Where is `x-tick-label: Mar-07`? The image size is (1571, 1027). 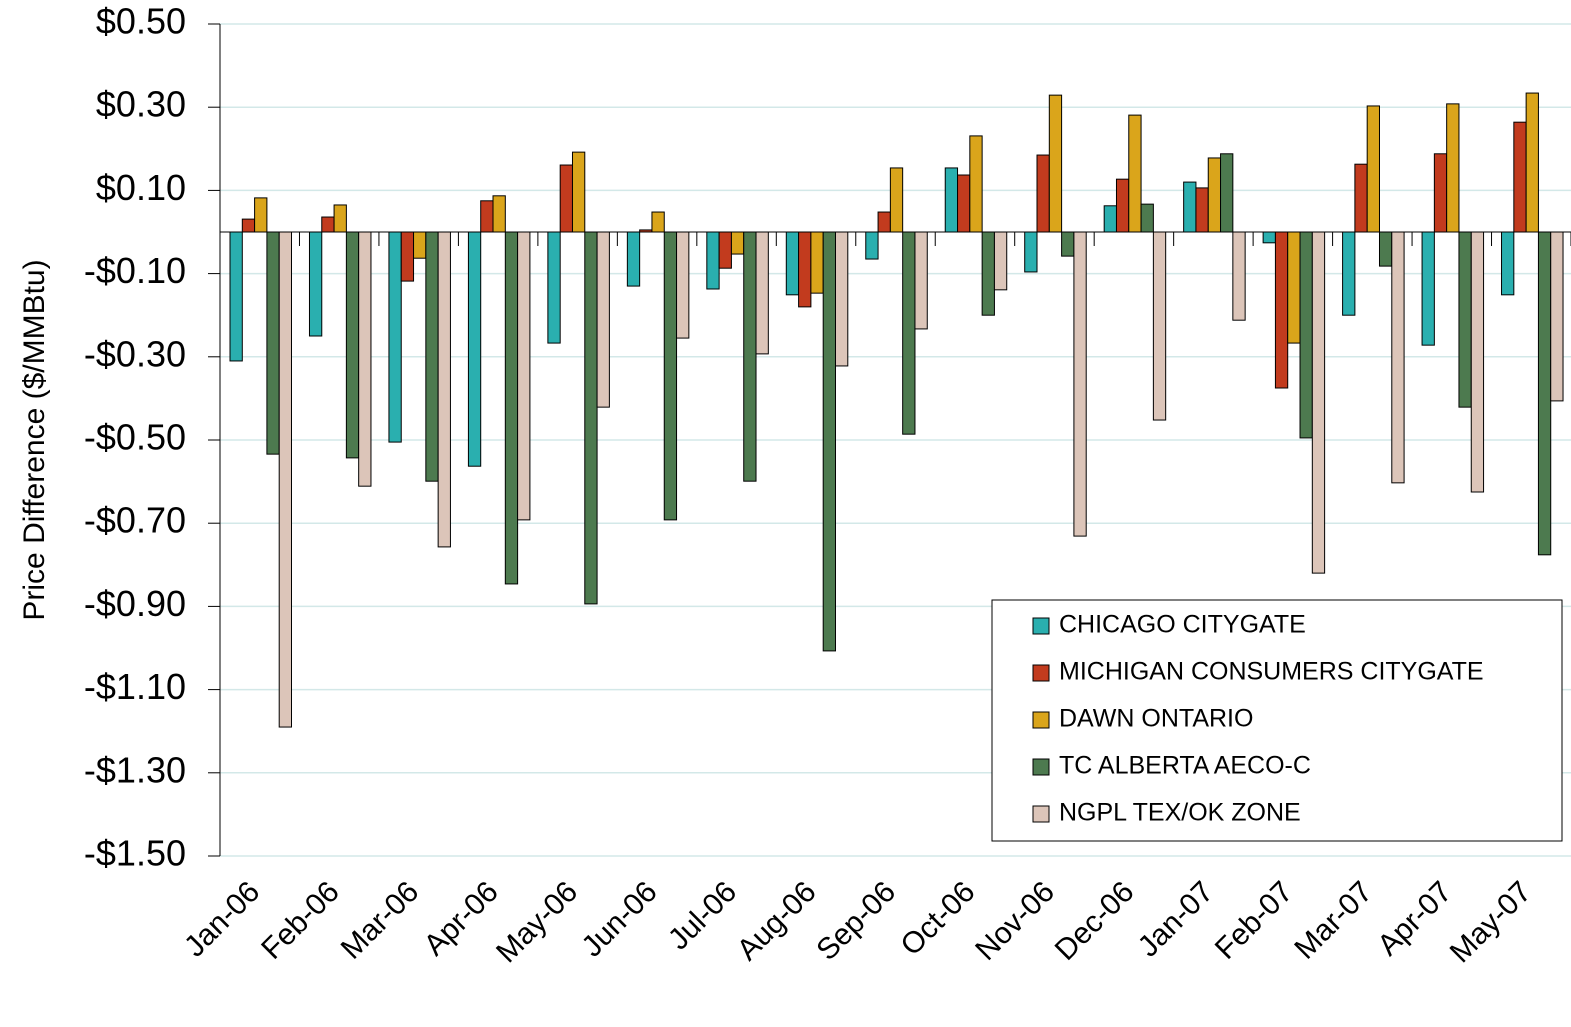
x-tick-label: Mar-07 is located at coordinates (1333, 920).